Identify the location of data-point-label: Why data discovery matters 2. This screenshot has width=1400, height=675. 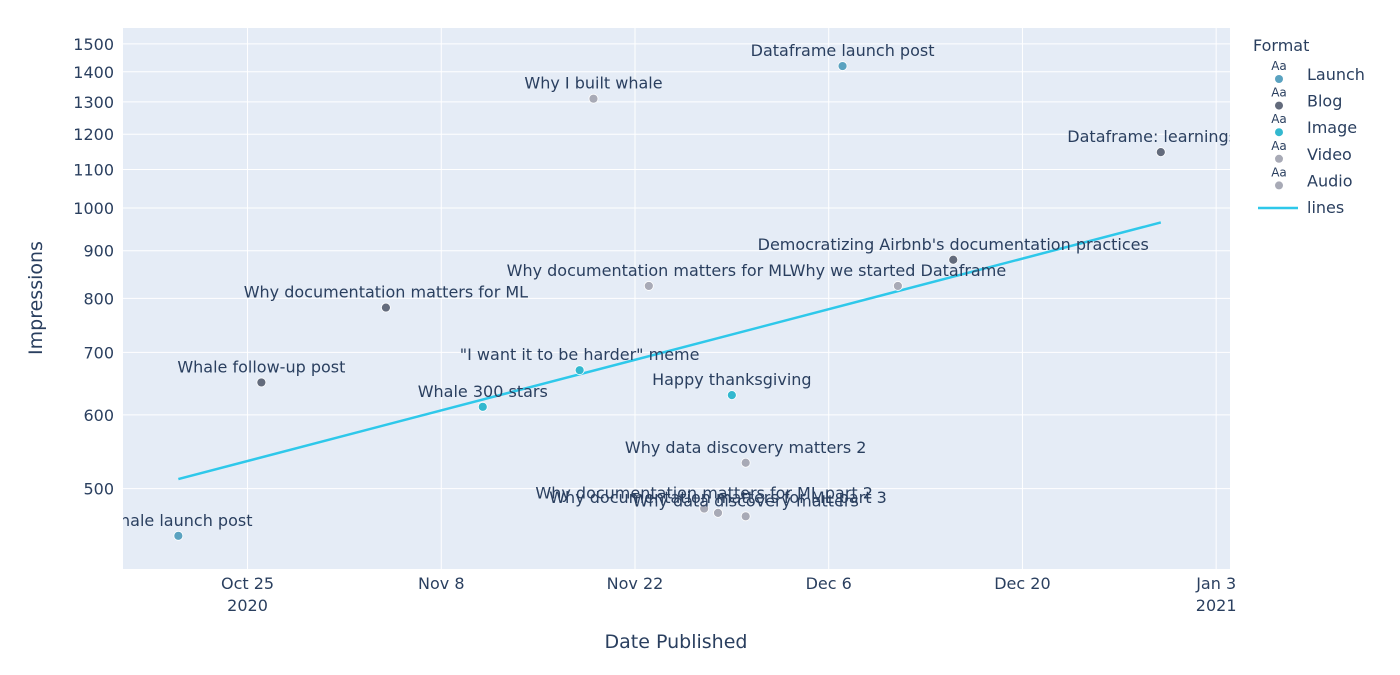
(746, 447).